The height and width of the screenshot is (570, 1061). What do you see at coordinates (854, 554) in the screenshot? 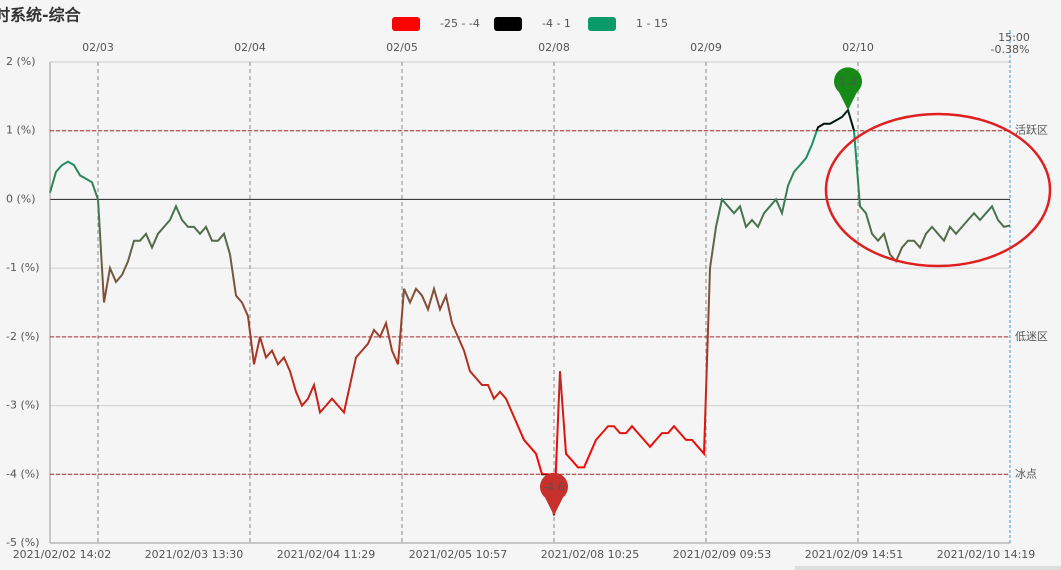
I see `x-tick-label: 2021/02/09 14:51` at bounding box center [854, 554].